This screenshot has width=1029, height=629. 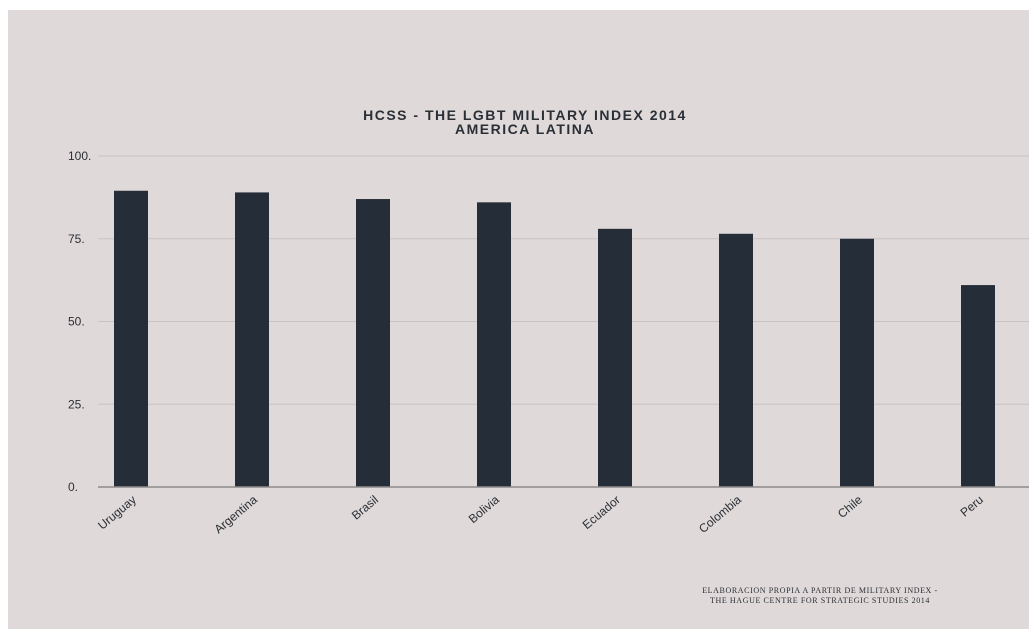 I want to click on bar-chile, so click(x=857, y=362).